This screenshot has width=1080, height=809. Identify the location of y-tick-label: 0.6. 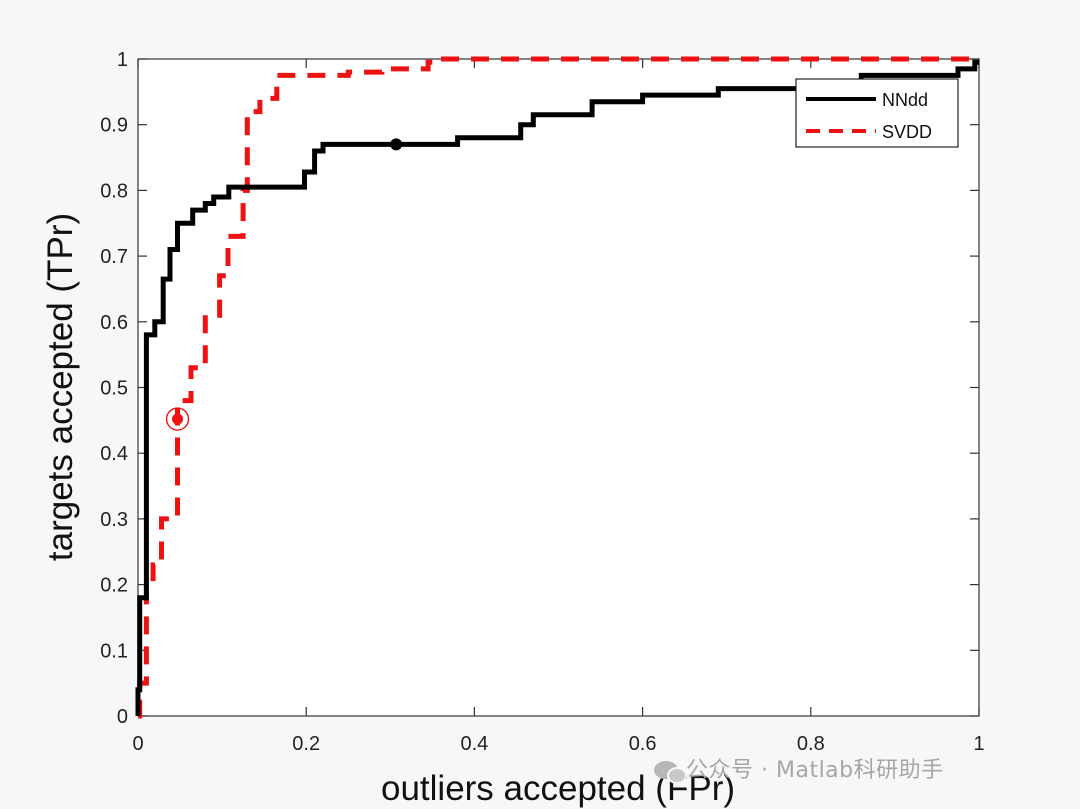
(114, 323).